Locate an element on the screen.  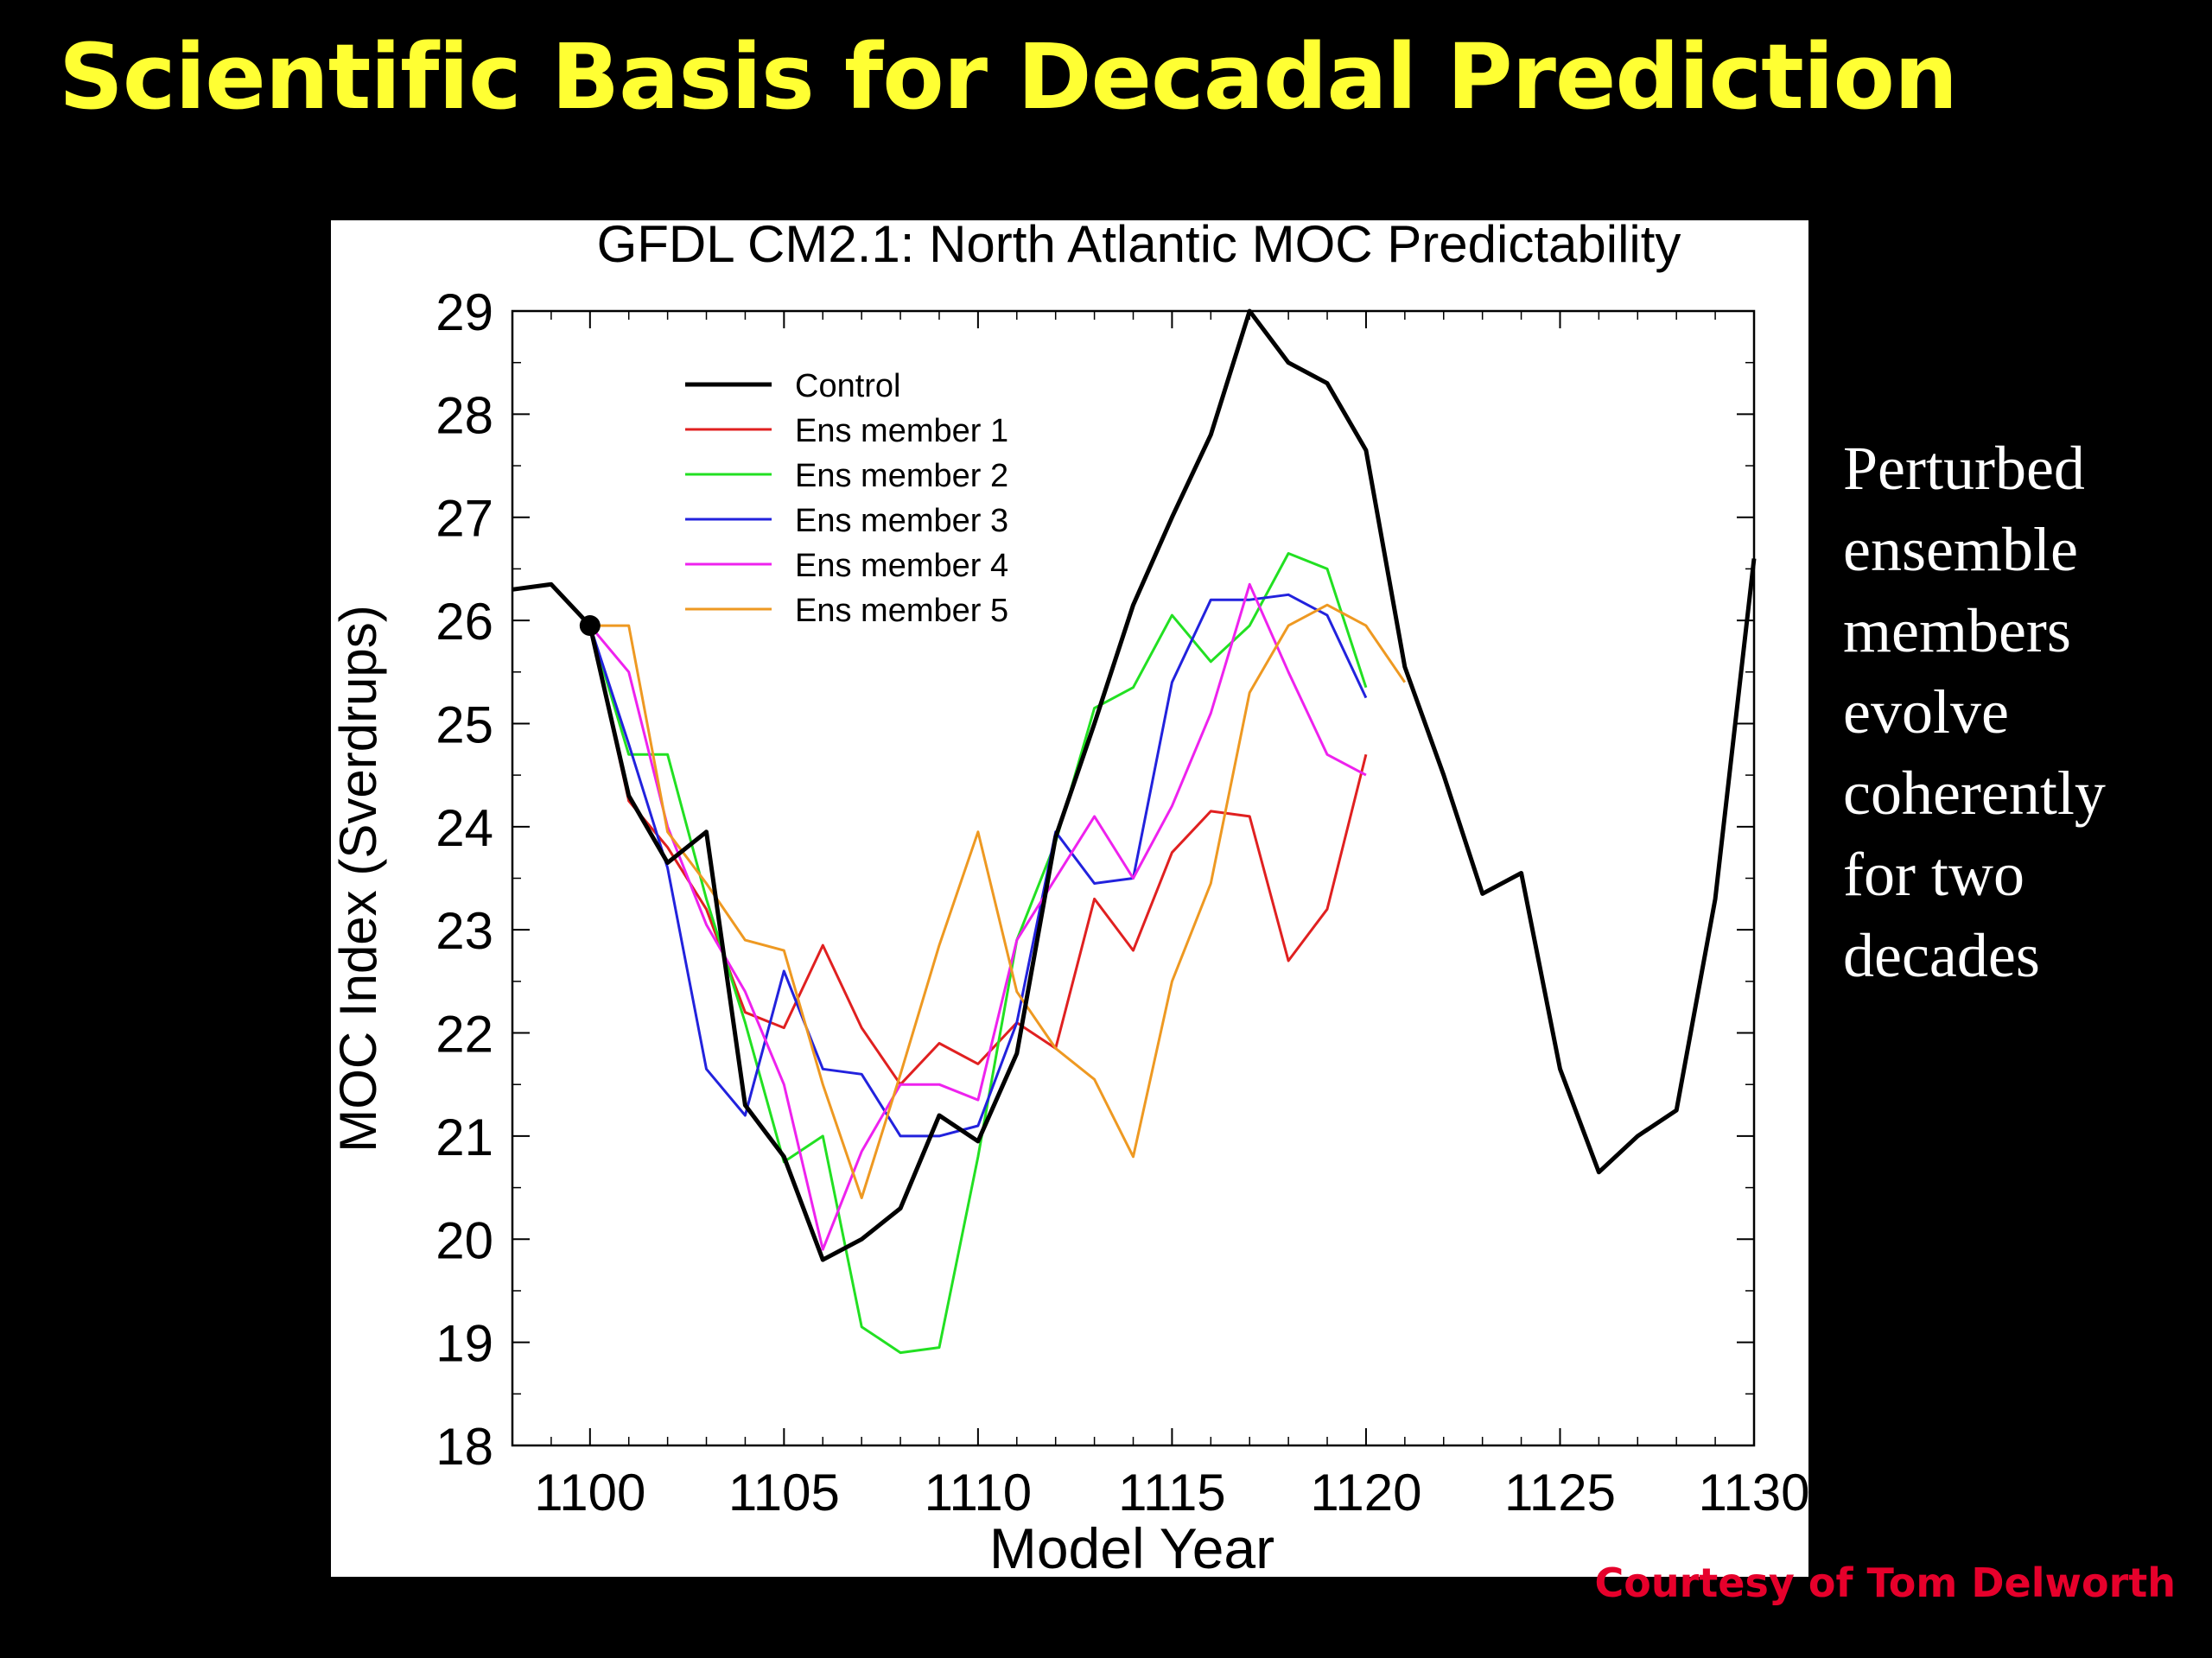
side-note-line: Perturbed is located at coordinates (1964, 468).